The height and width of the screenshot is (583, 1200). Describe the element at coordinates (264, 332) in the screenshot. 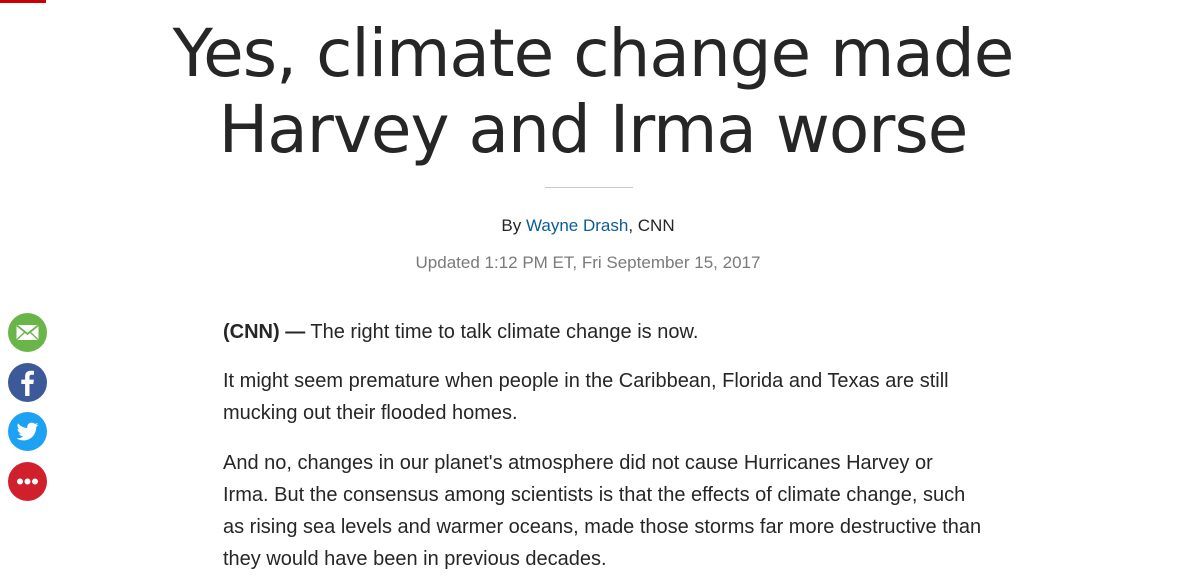

I see `source-label: (CNN) —` at that location.